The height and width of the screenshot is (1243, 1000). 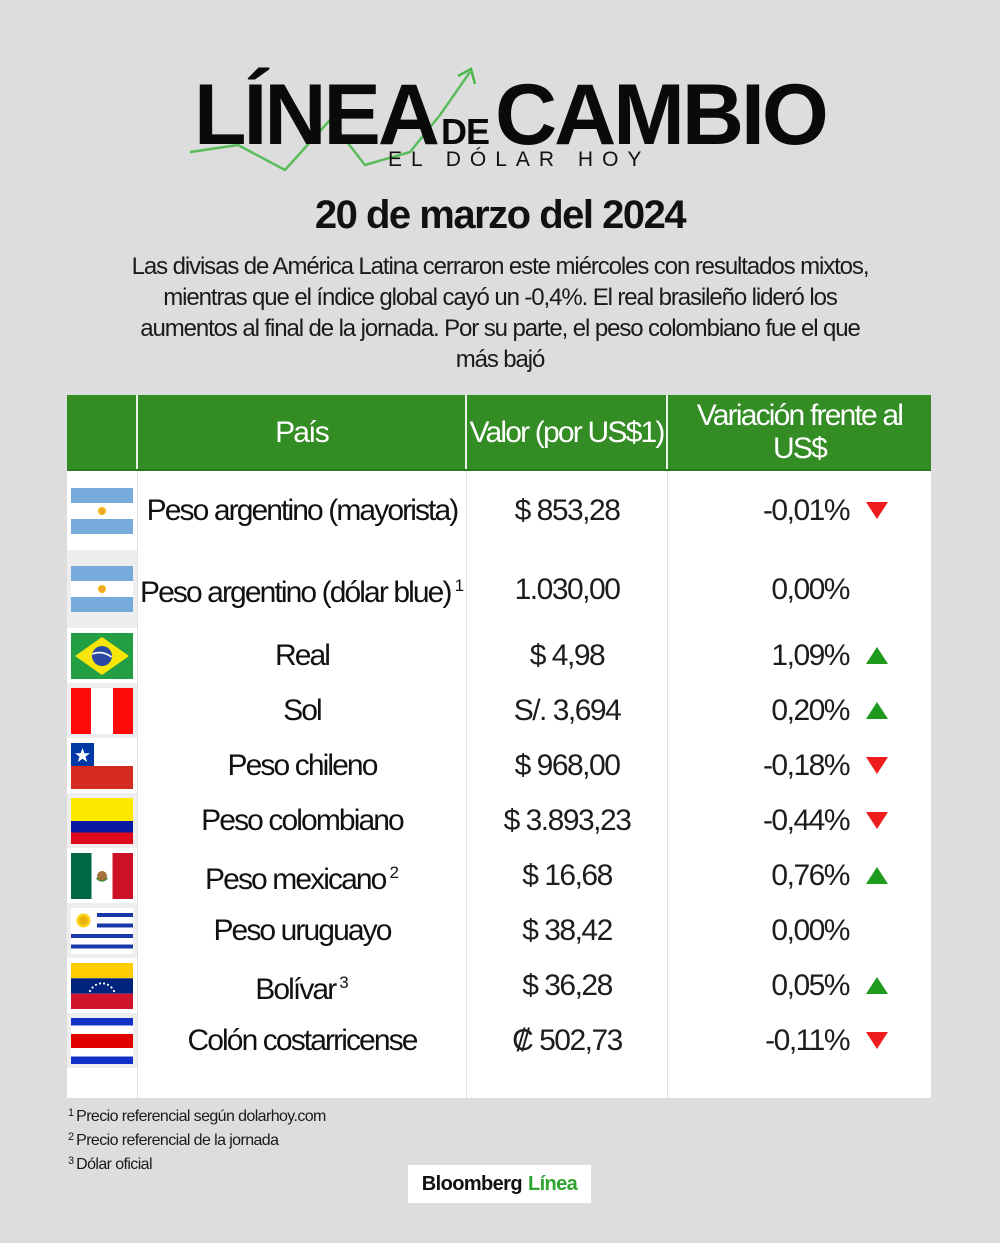 I want to click on currency-value: $ 4,98, so click(x=567, y=655).